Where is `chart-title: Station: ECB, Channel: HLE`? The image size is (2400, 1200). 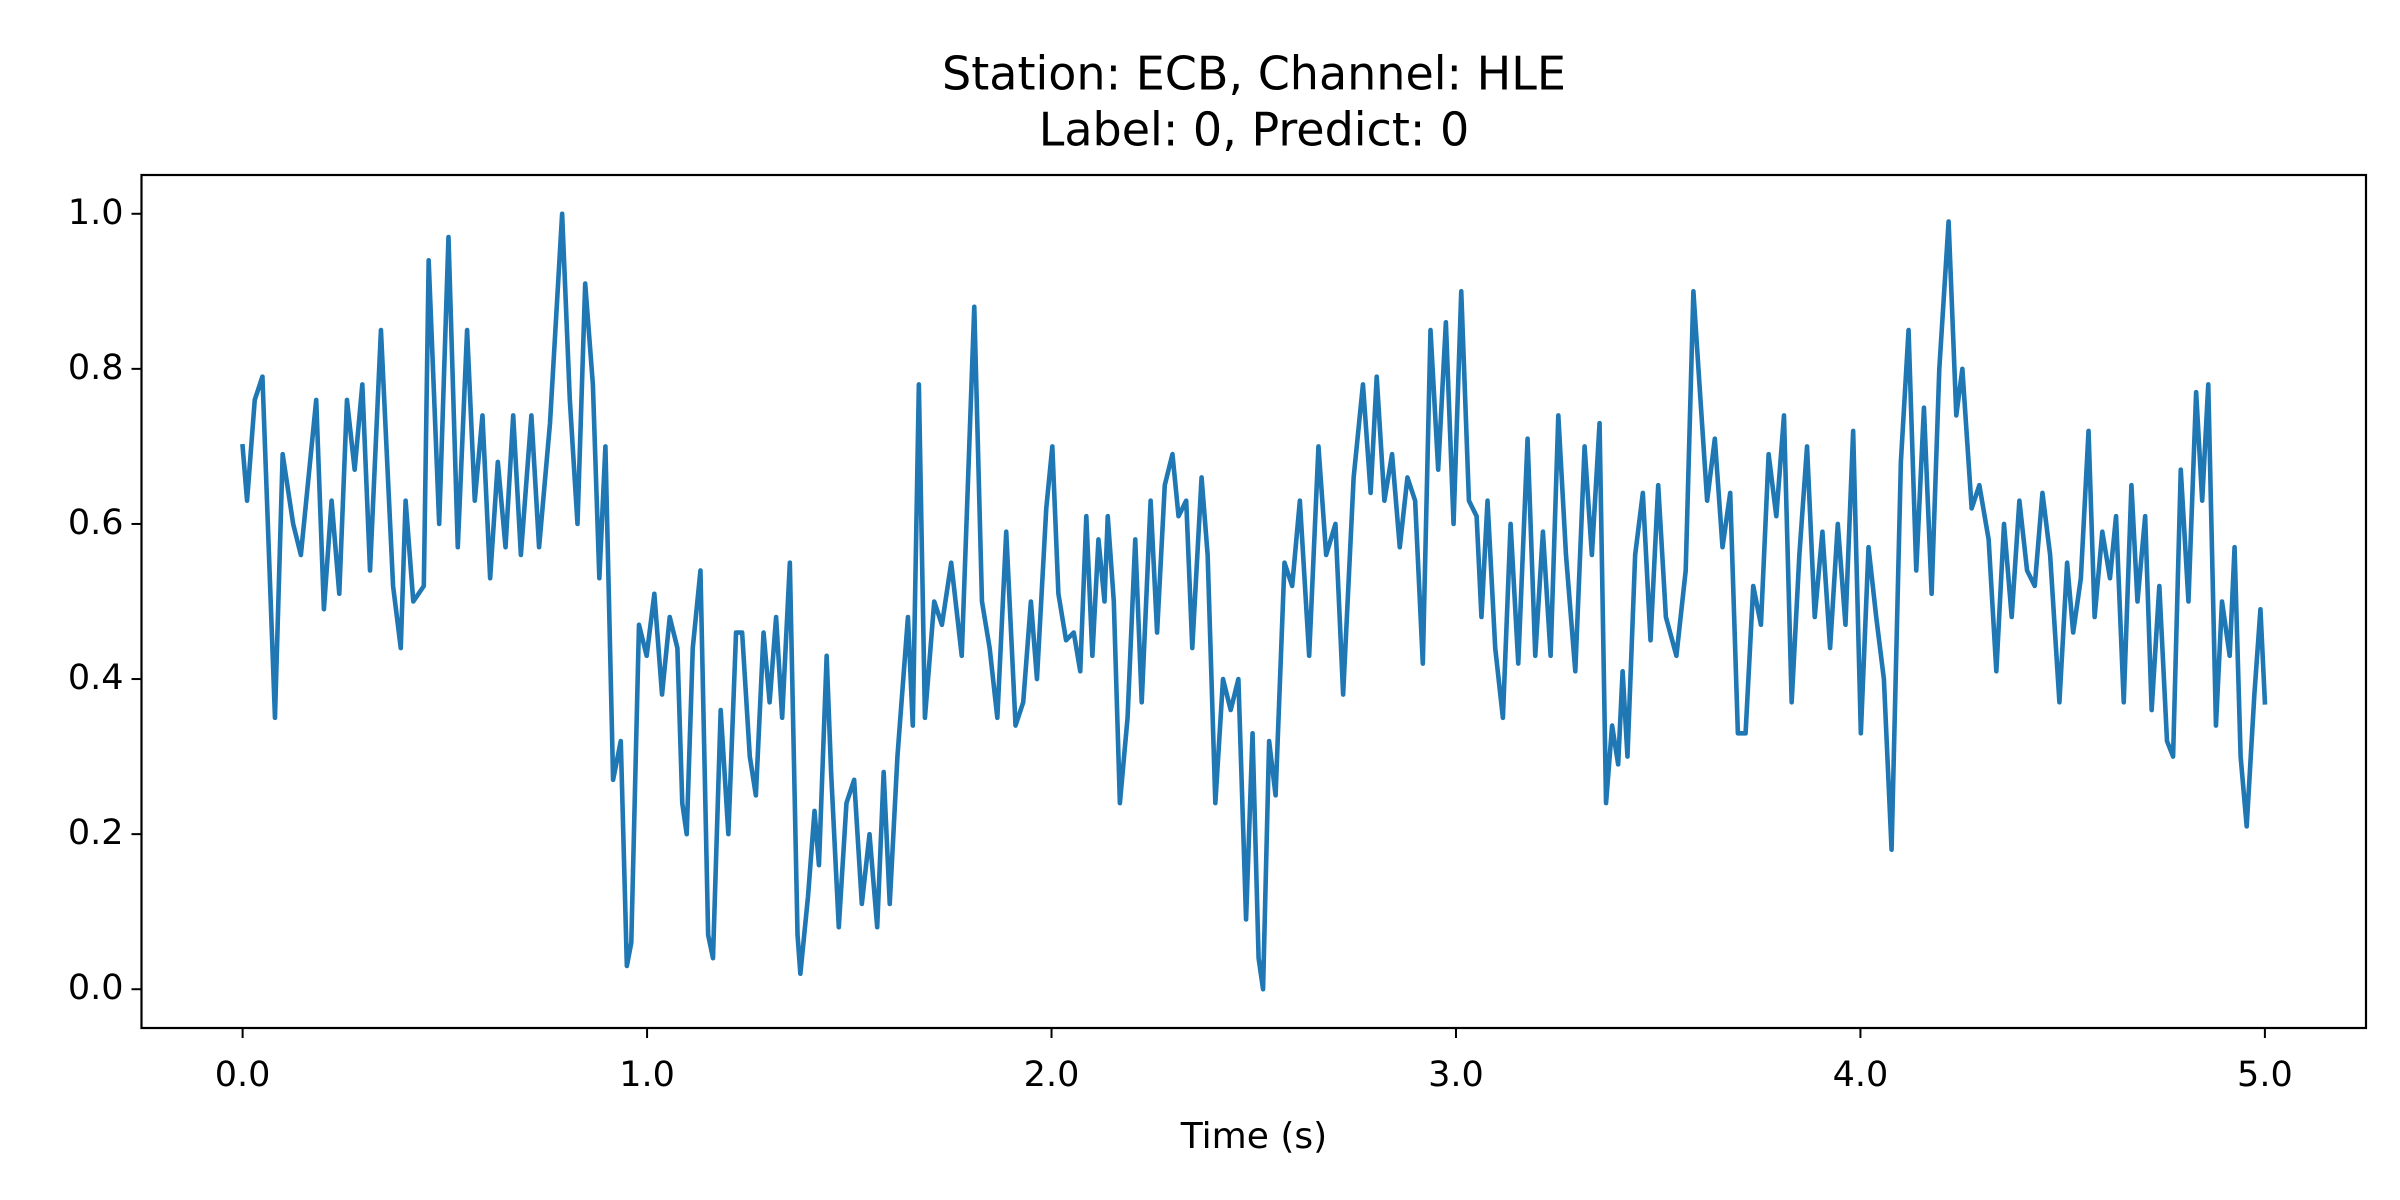 chart-title: Station: ECB, Channel: HLE is located at coordinates (1254, 74).